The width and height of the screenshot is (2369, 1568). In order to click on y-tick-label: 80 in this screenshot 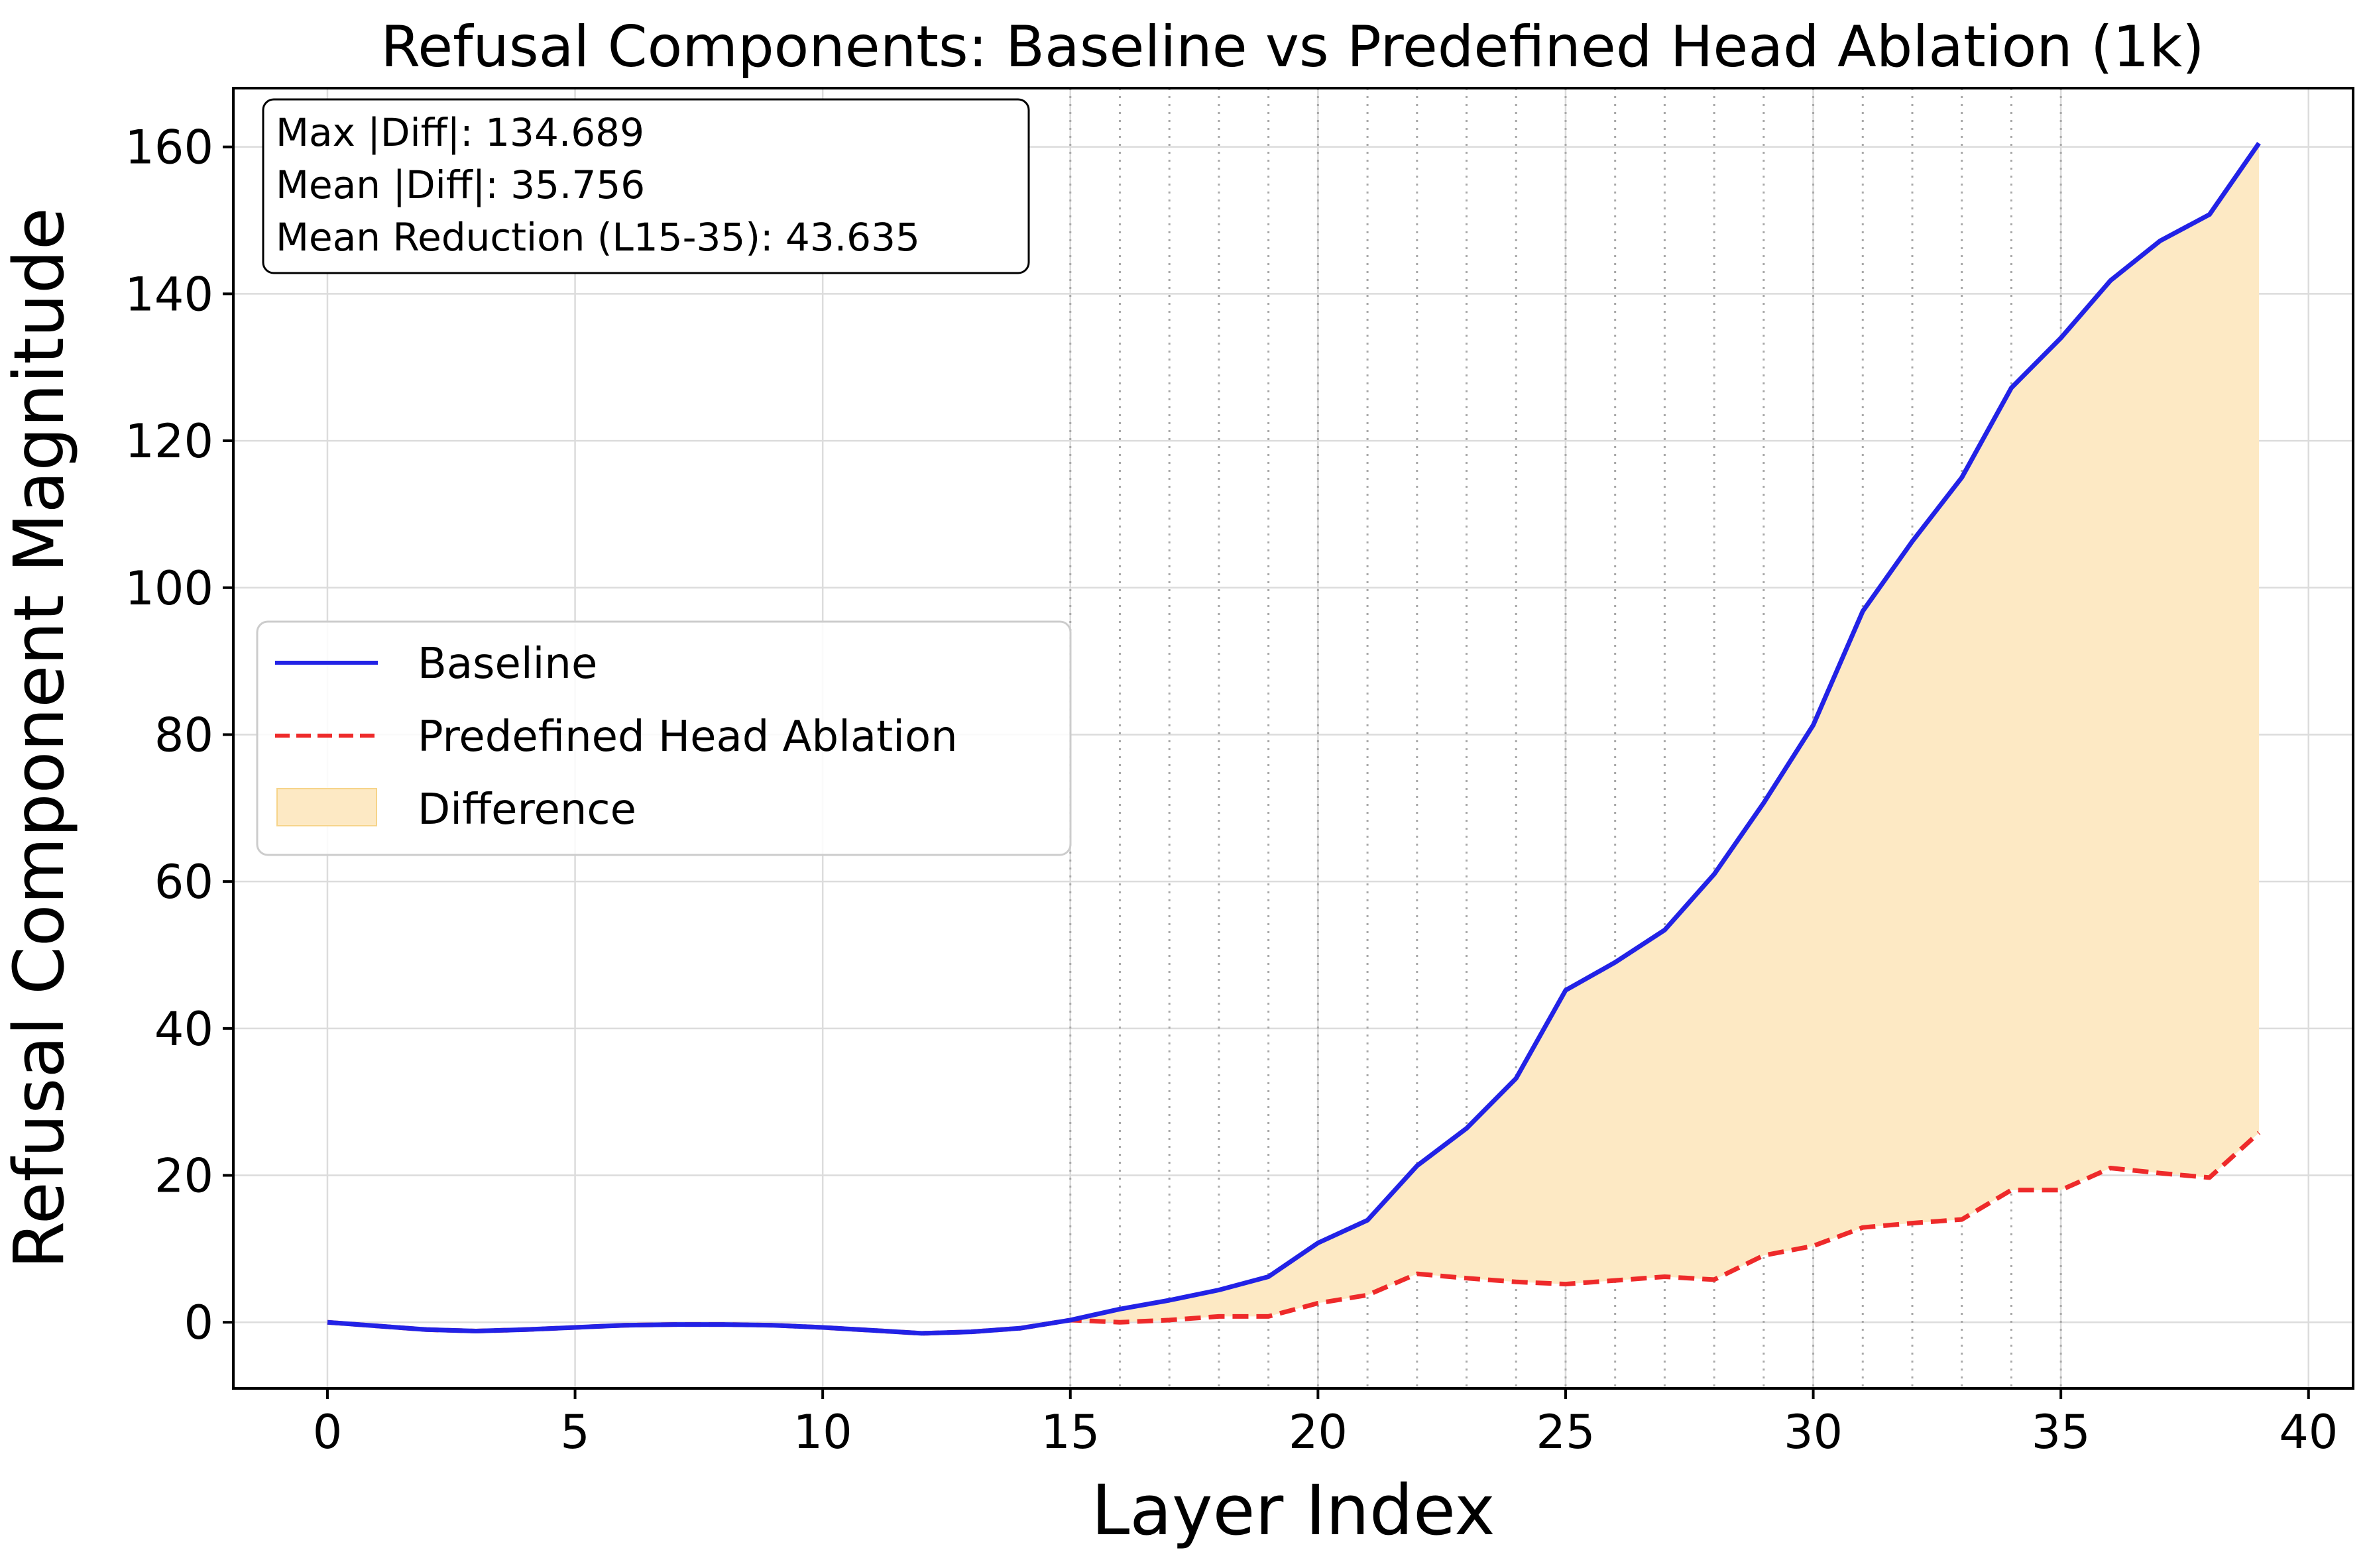, I will do `click(183, 735)`.